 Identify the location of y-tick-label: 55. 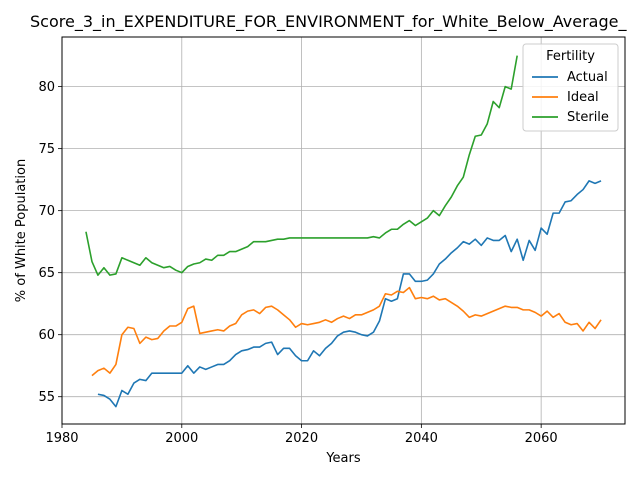
(46, 397).